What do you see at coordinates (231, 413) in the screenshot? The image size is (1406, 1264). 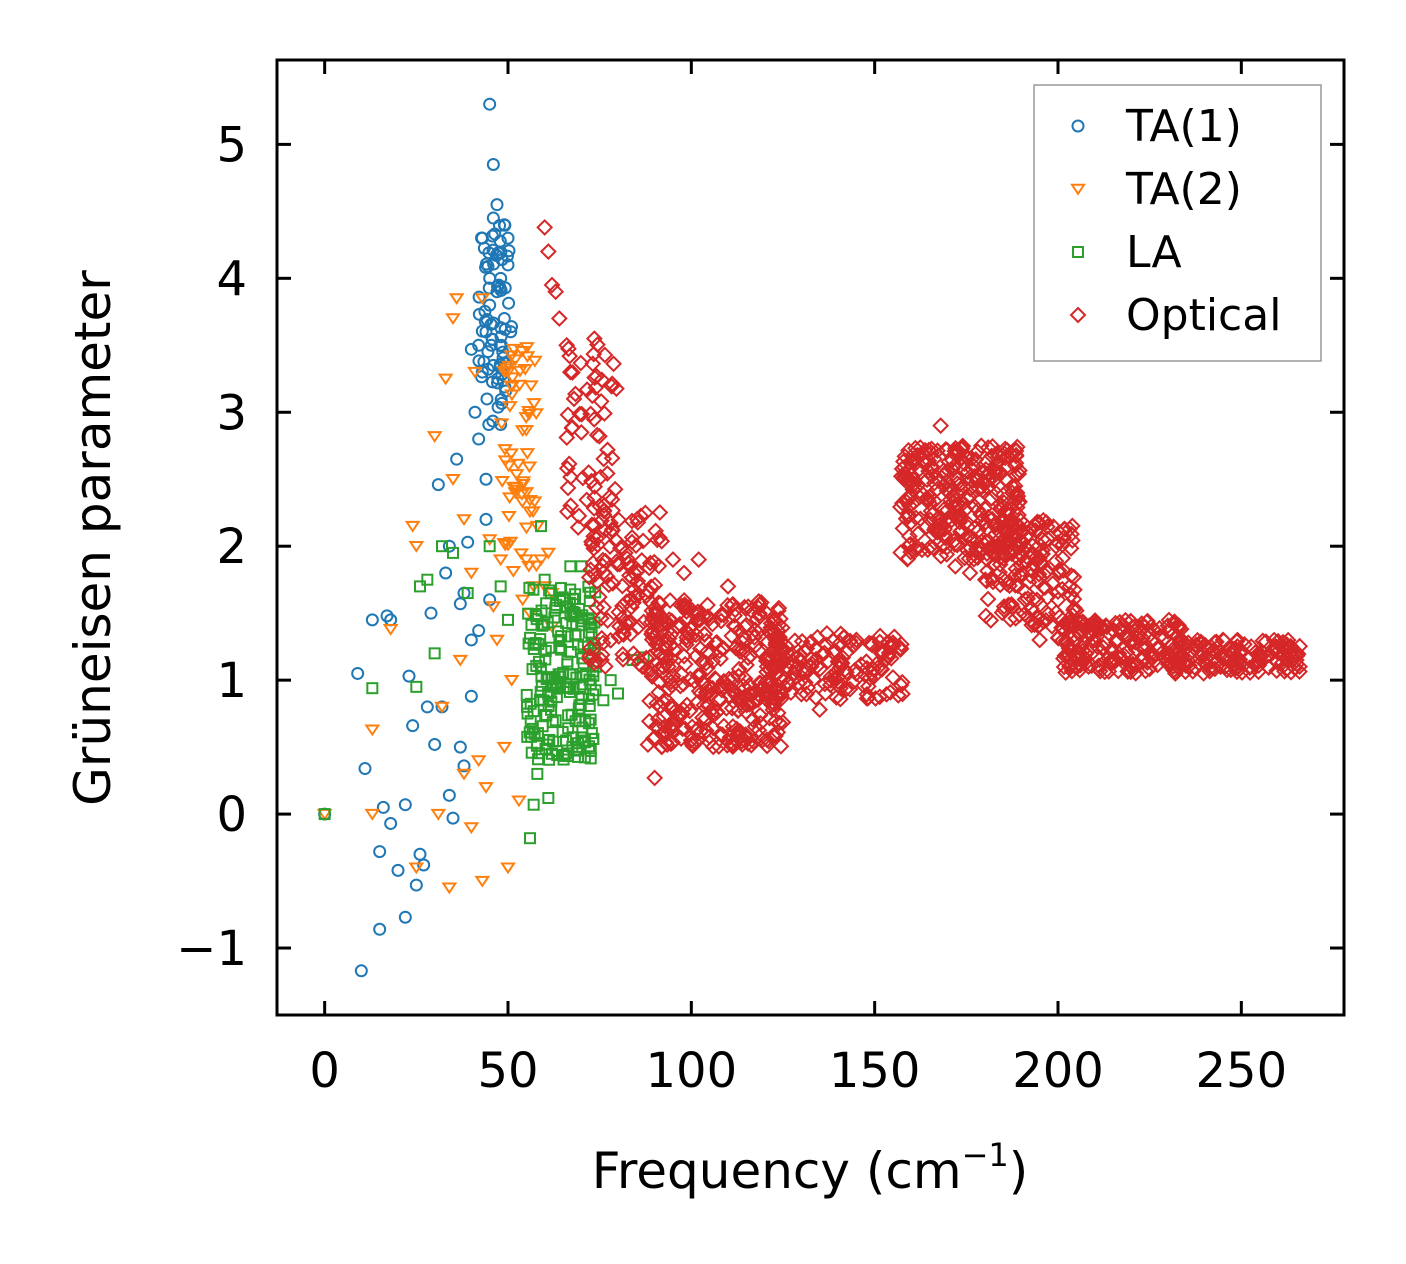 I see `y-tick-label: 3` at bounding box center [231, 413].